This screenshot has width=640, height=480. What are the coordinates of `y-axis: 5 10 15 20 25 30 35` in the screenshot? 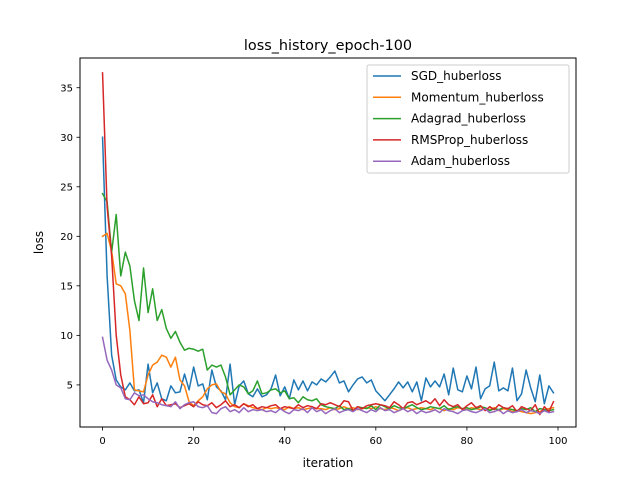 It's located at (70, 237).